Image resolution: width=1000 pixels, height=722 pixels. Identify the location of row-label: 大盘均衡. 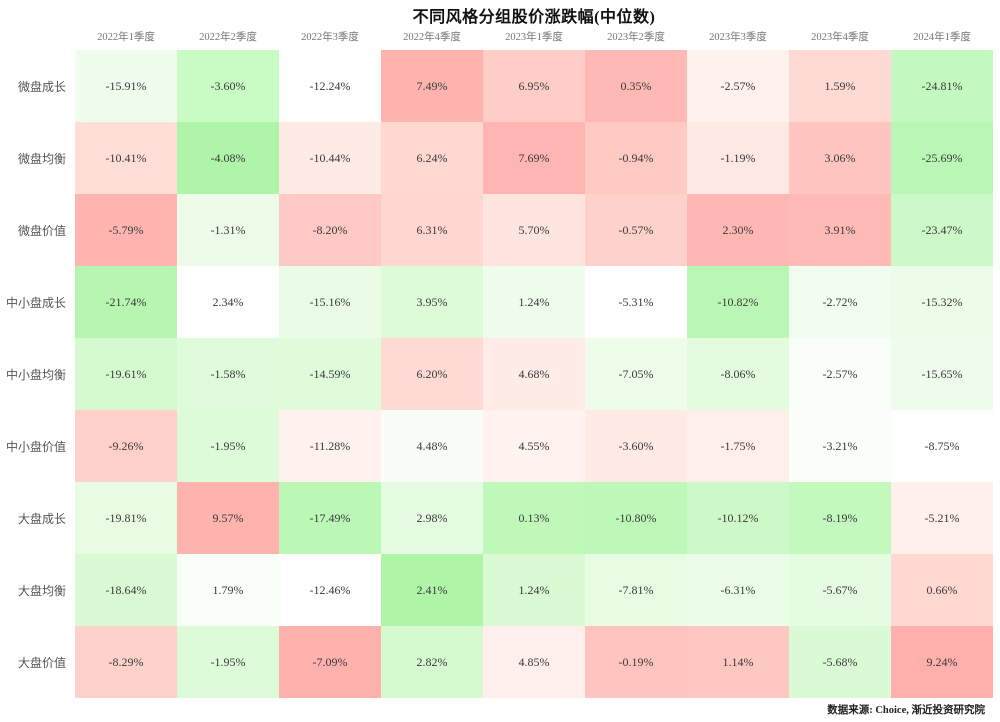
(41, 590).